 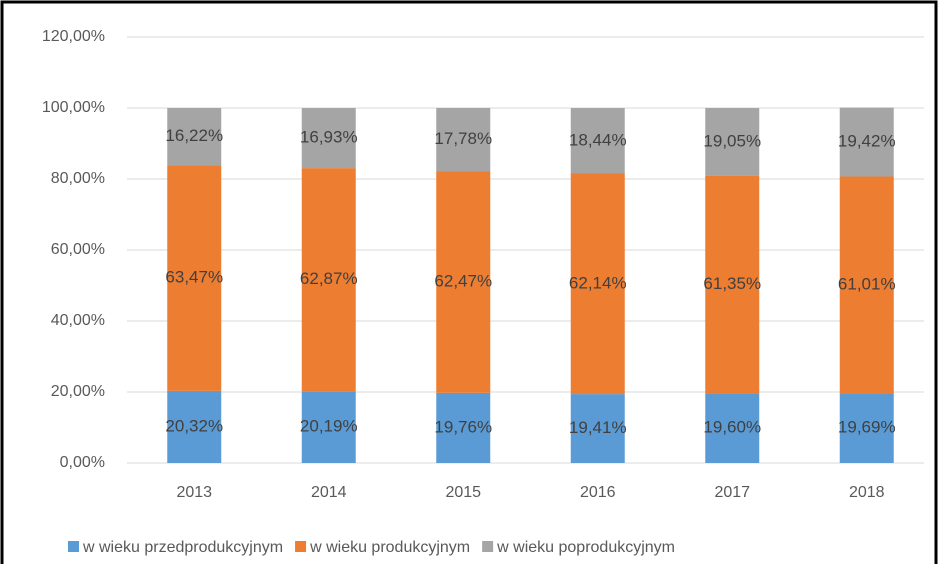 I want to click on y-tick-label: 20,00%, so click(x=78, y=391).